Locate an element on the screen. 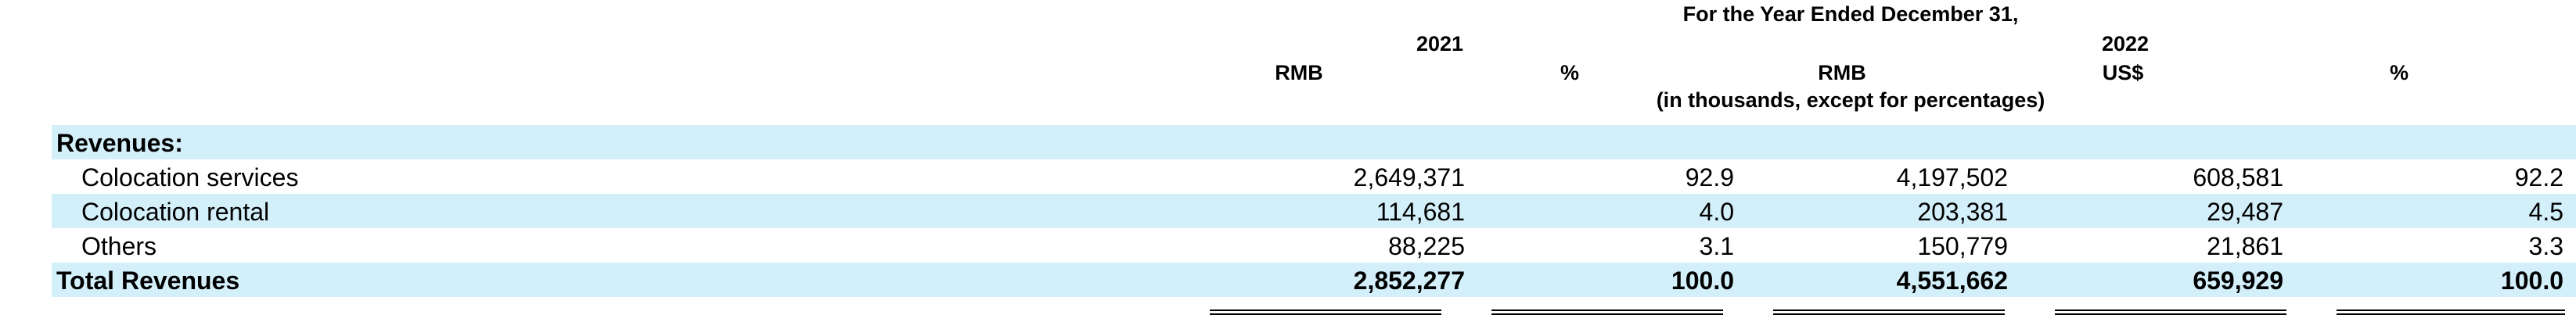 This screenshot has width=2576, height=322. col-rmb-2021-heading: RMB is located at coordinates (1299, 72).